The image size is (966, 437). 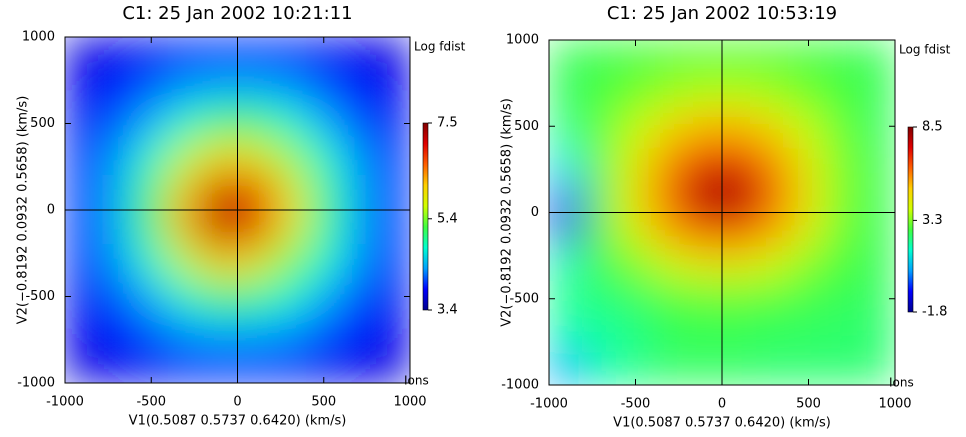 I want to click on chart-title: C1: 25 Jan 2002 10:53:19, so click(x=722, y=13).